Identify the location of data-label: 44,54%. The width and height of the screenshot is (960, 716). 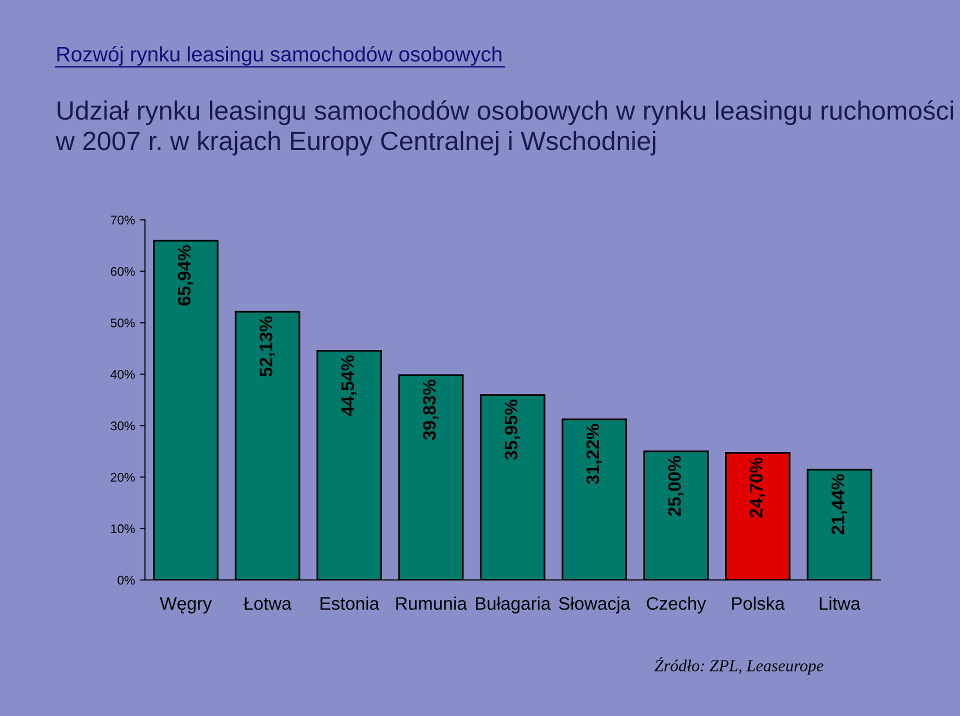
(349, 385).